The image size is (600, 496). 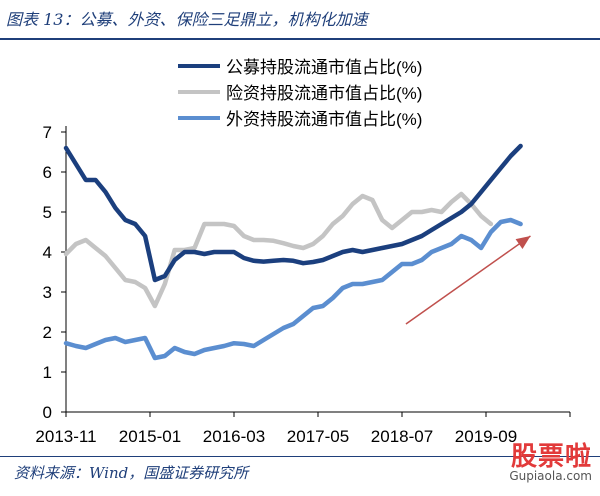 What do you see at coordinates (47, 412) in the screenshot?
I see `y-tick-label: 0` at bounding box center [47, 412].